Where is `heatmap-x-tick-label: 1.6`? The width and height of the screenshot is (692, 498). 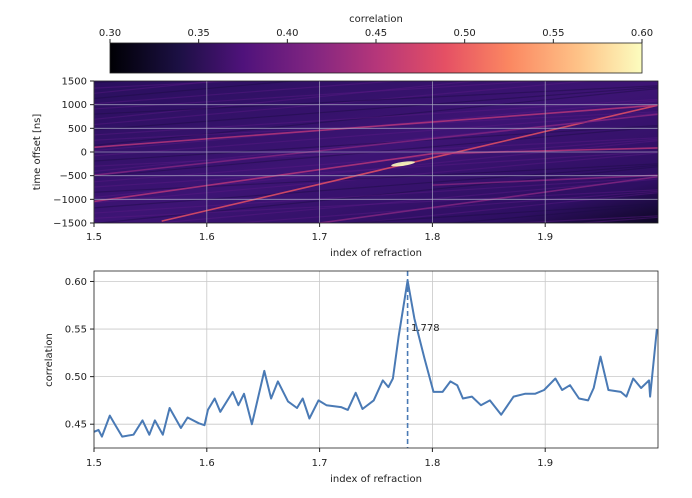
heatmap-x-tick-label: 1.6 is located at coordinates (207, 237).